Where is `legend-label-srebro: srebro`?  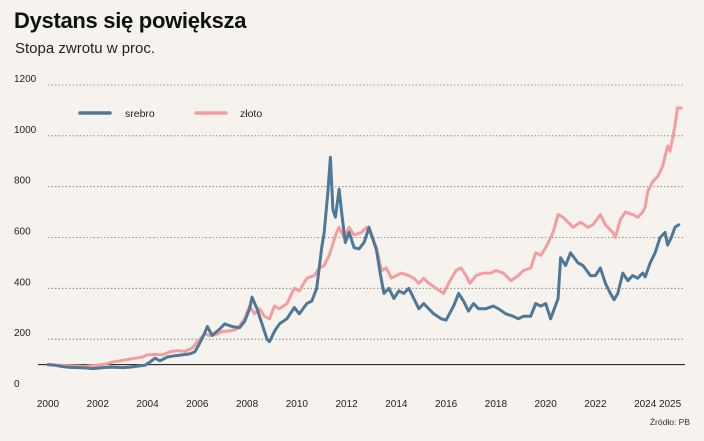
legend-label-srebro: srebro is located at coordinates (140, 114).